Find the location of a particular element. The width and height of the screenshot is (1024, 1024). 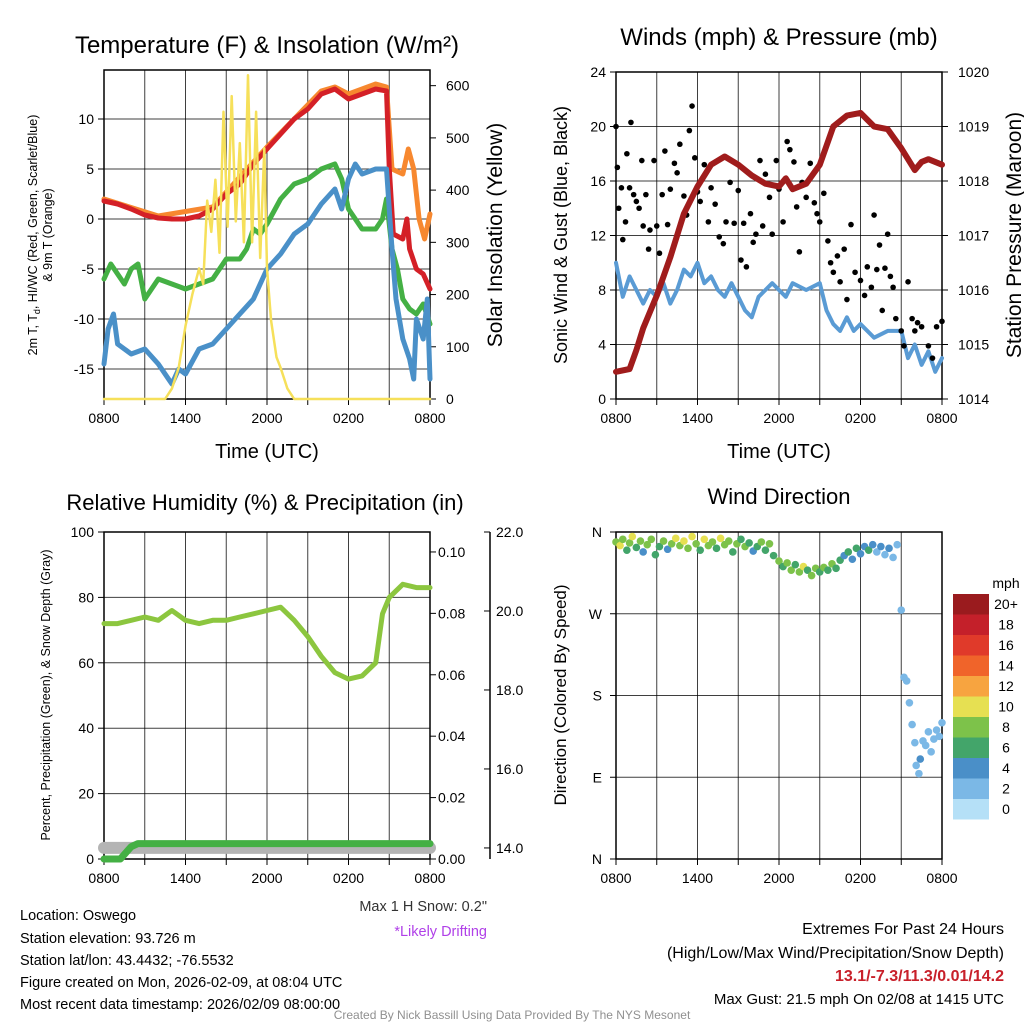

y2-tick-label: 500 is located at coordinates (458, 138).